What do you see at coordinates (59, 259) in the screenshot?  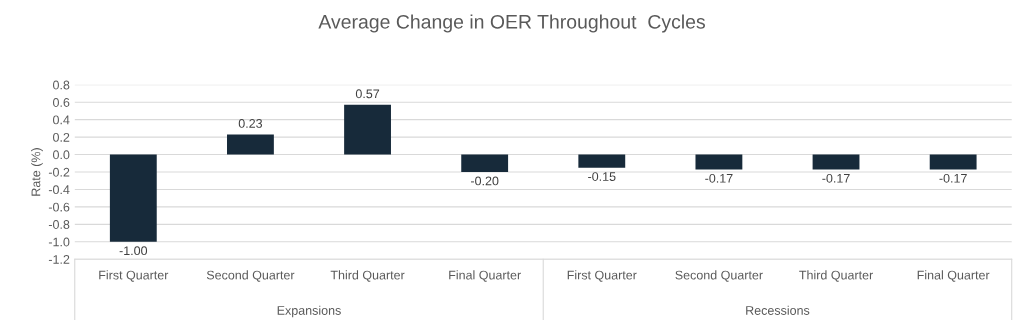 I see `y-tick-label: -1.2` at bounding box center [59, 259].